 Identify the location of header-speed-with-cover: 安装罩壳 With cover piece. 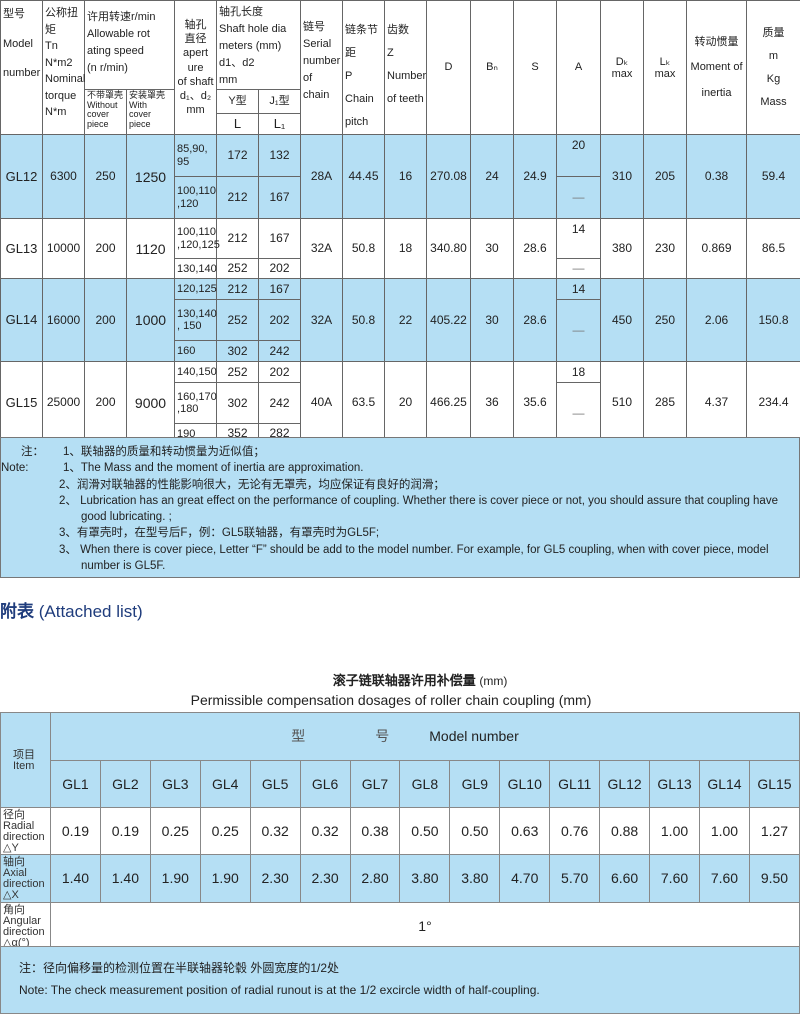
(150, 112).